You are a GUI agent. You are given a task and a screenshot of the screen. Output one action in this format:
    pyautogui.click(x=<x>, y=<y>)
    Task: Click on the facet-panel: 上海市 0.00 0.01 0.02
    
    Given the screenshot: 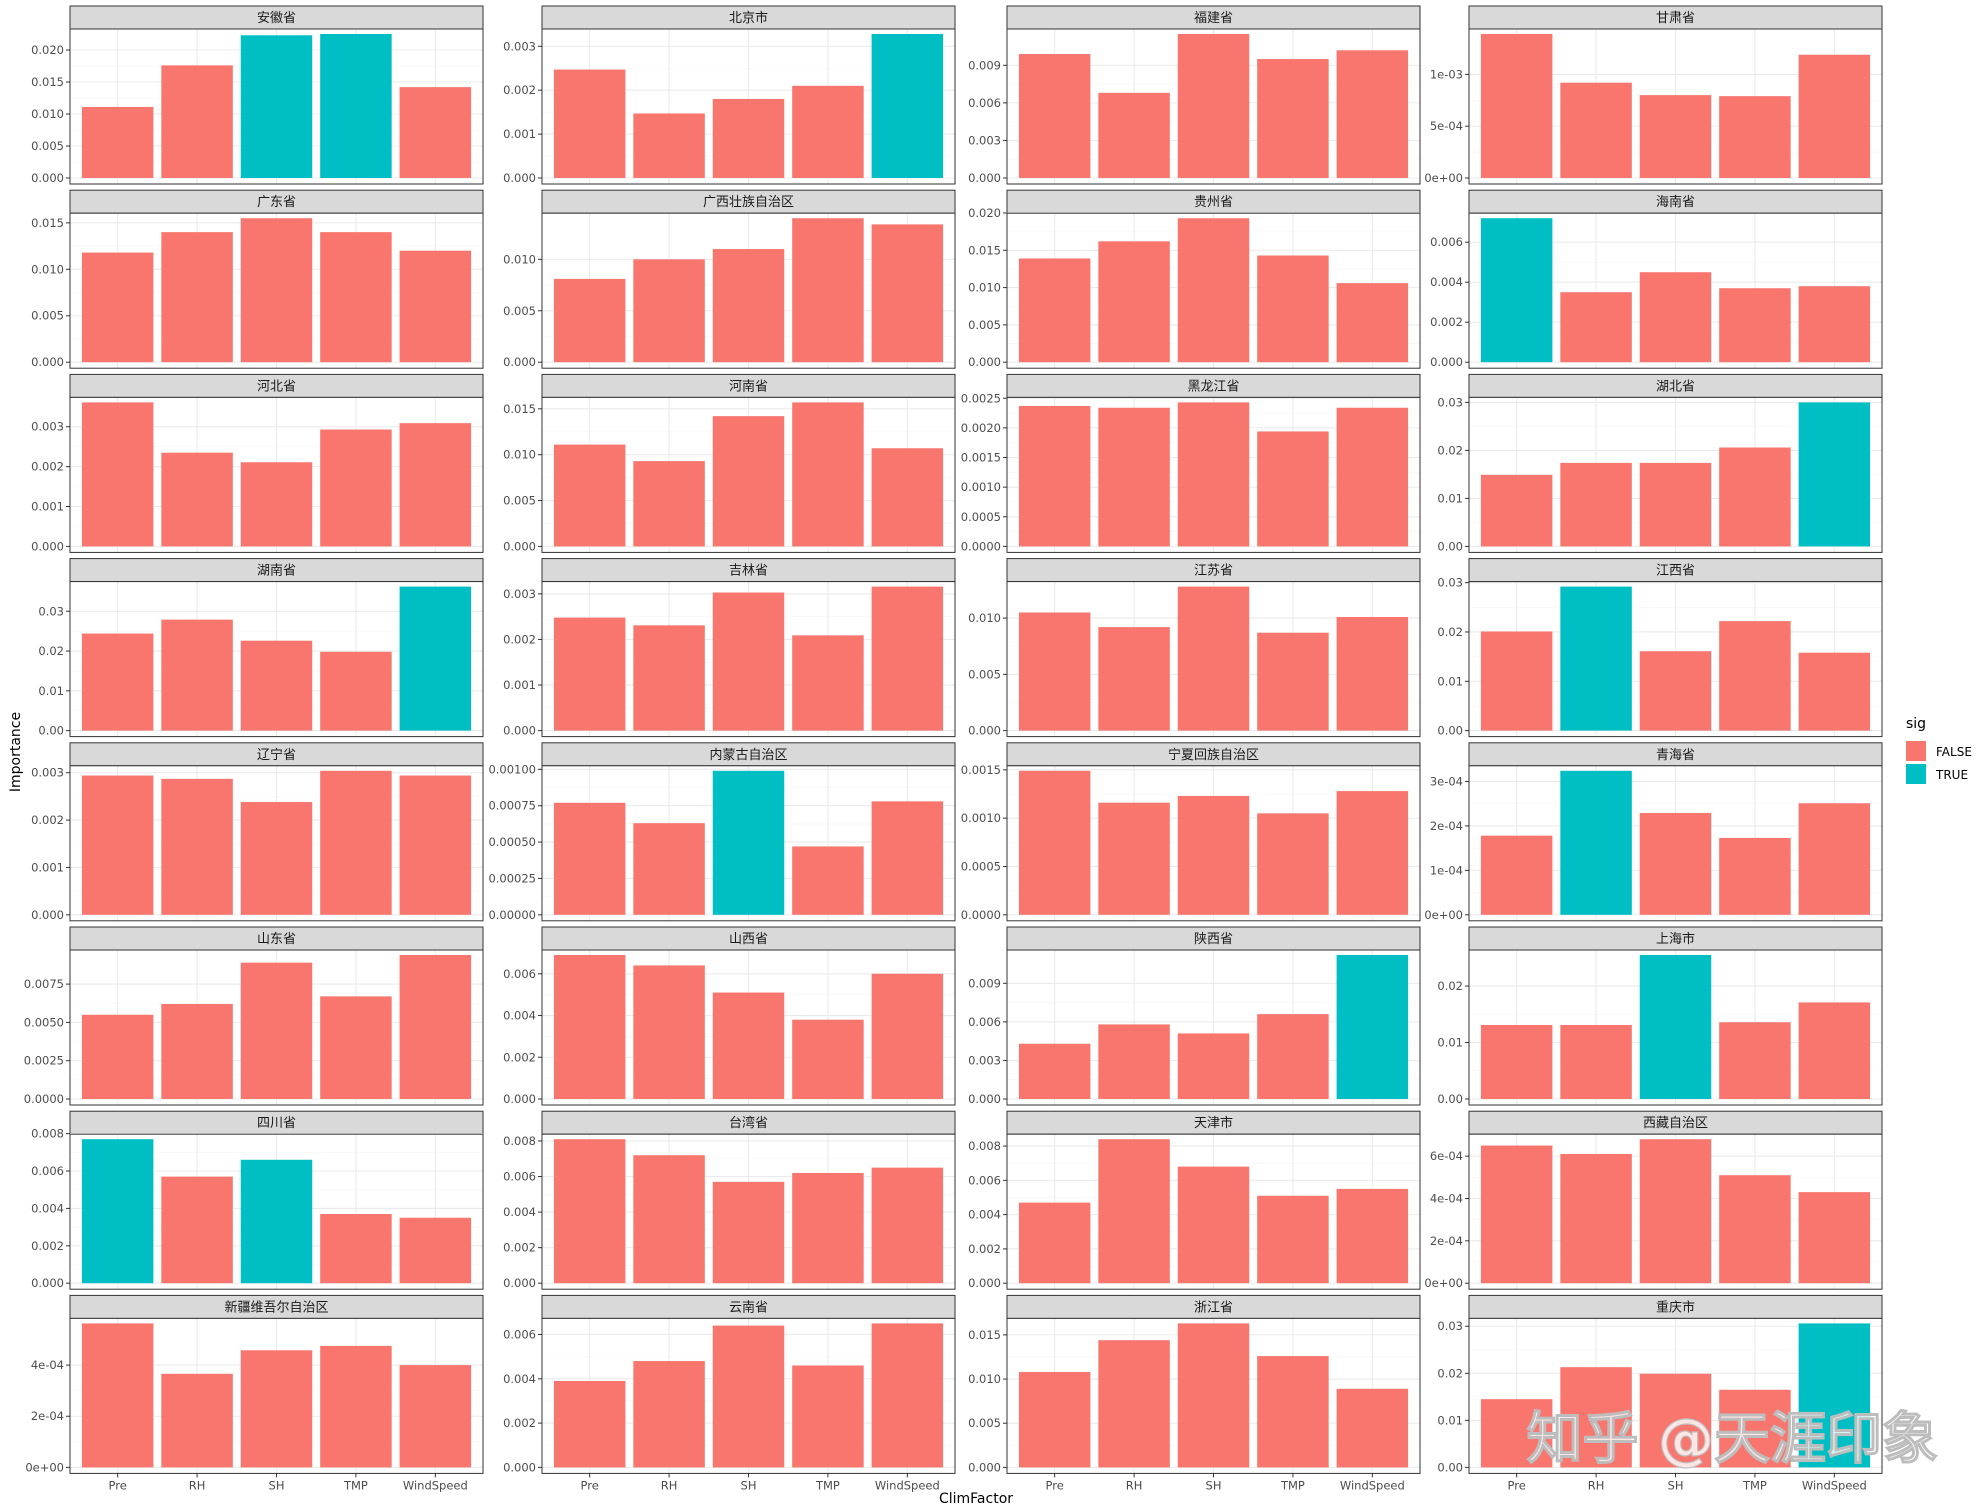 What is the action you would take?
    pyautogui.click(x=1660, y=1016)
    